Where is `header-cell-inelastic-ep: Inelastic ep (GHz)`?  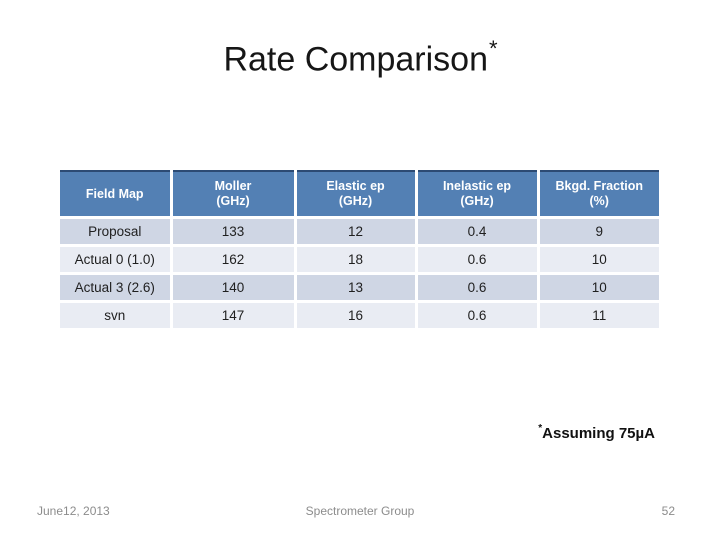 header-cell-inelastic-ep: Inelastic ep (GHz) is located at coordinates (476, 194).